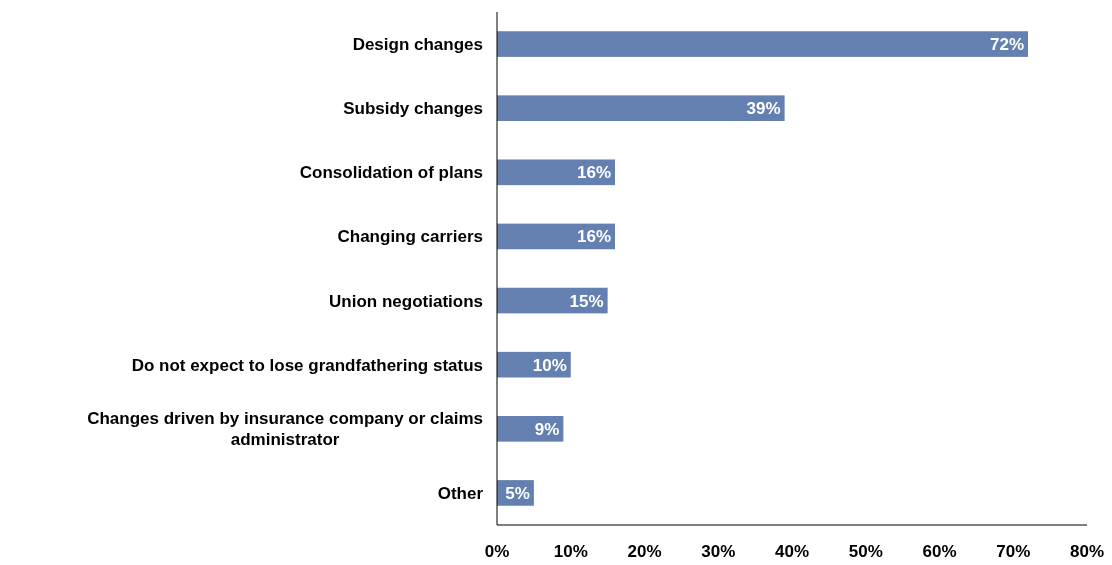 Image resolution: width=1112 pixels, height=565 pixels. Describe the element at coordinates (549, 365) in the screenshot. I see `data-label: 10%` at that location.